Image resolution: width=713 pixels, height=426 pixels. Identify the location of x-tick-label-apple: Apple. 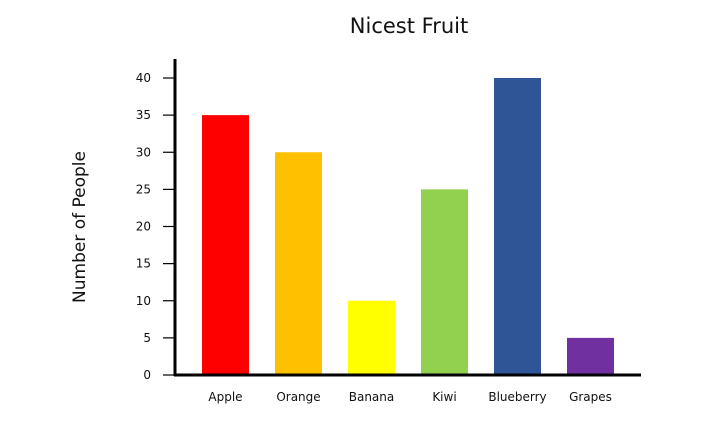
(225, 397).